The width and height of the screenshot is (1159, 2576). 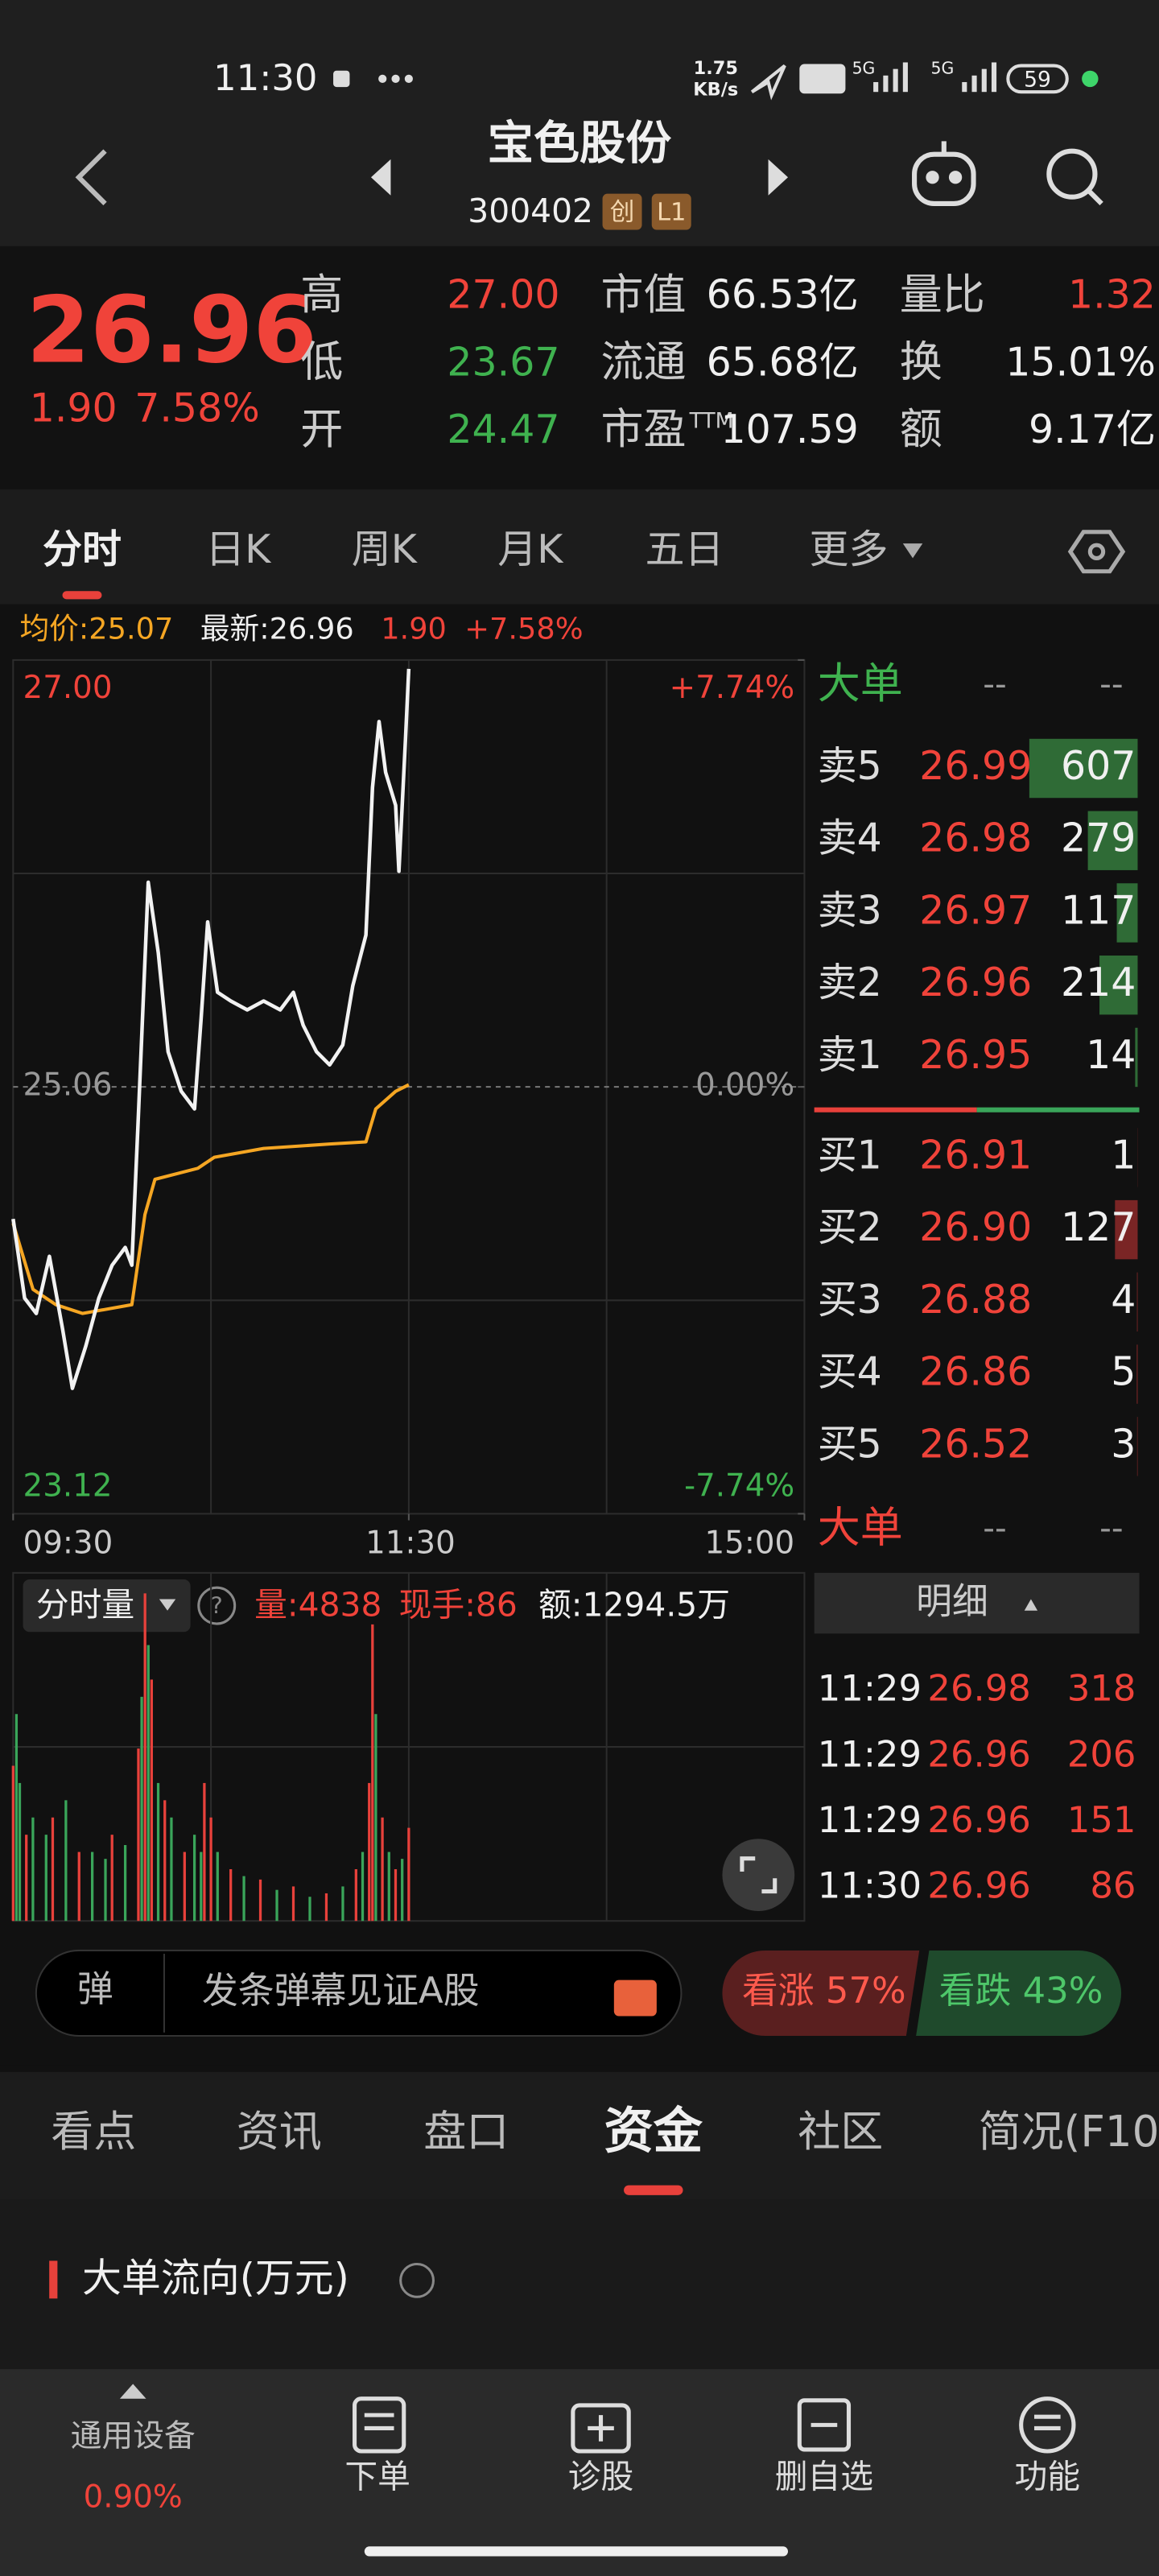 What do you see at coordinates (850, 910) in the screenshot?
I see `book-label: 卖3` at bounding box center [850, 910].